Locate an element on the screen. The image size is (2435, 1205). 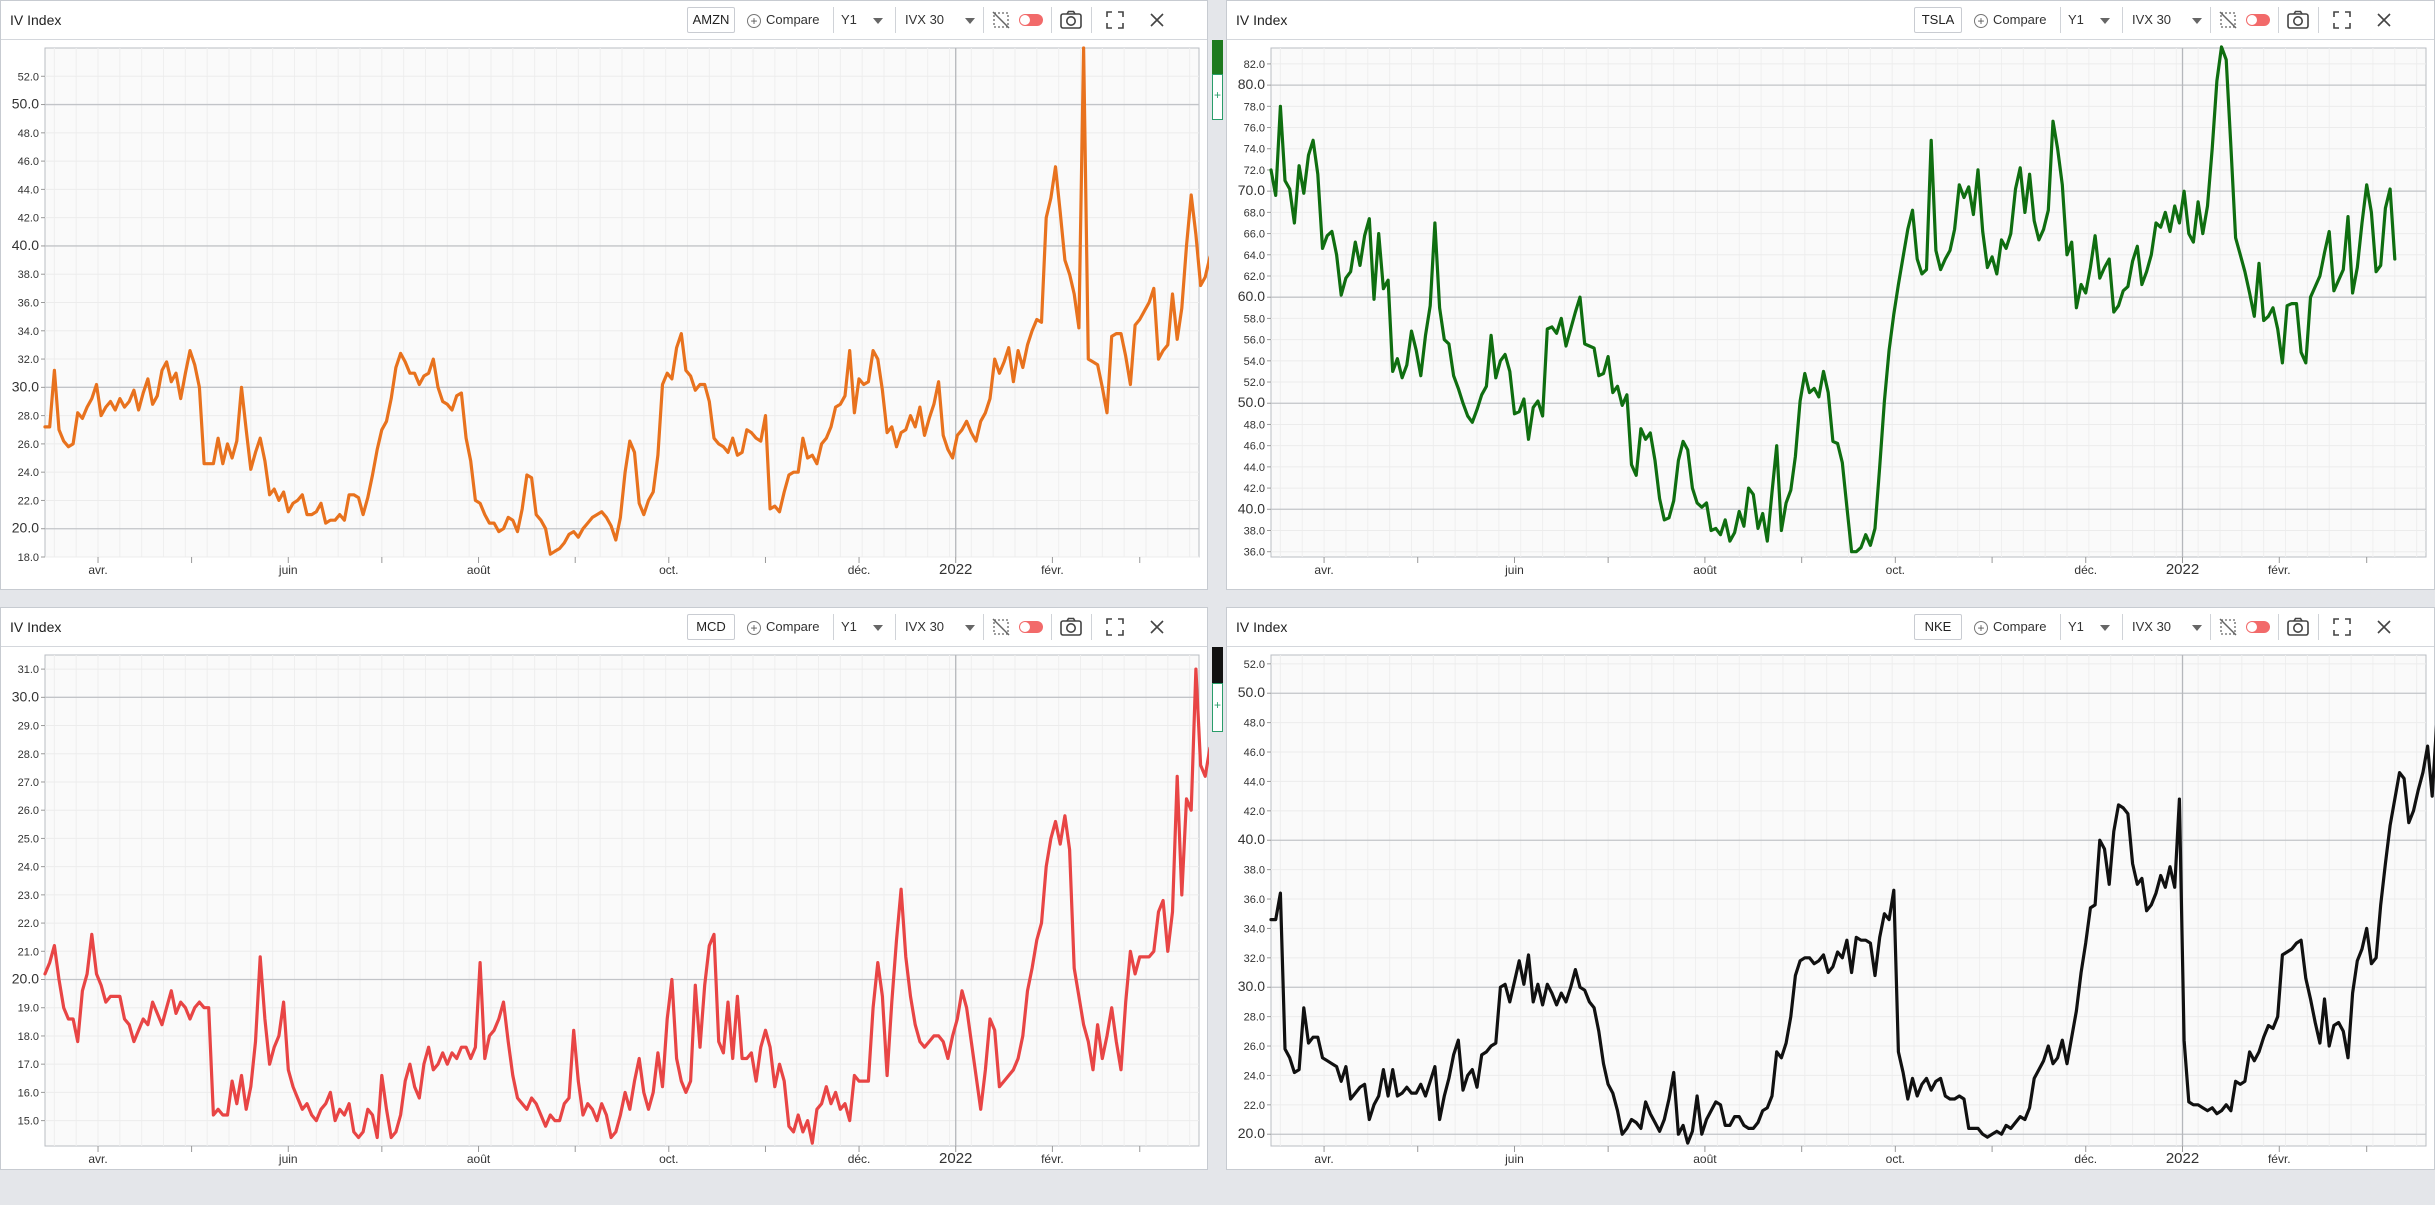
y-tick-label: 42.0 is located at coordinates (1254, 489).